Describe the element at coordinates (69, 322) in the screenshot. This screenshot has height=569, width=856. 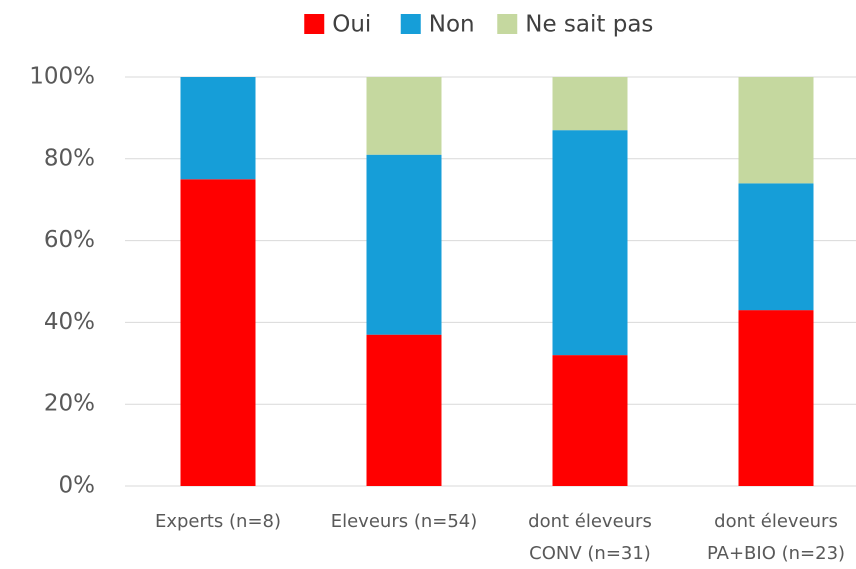
I see `y-tick-label: 40%` at that location.